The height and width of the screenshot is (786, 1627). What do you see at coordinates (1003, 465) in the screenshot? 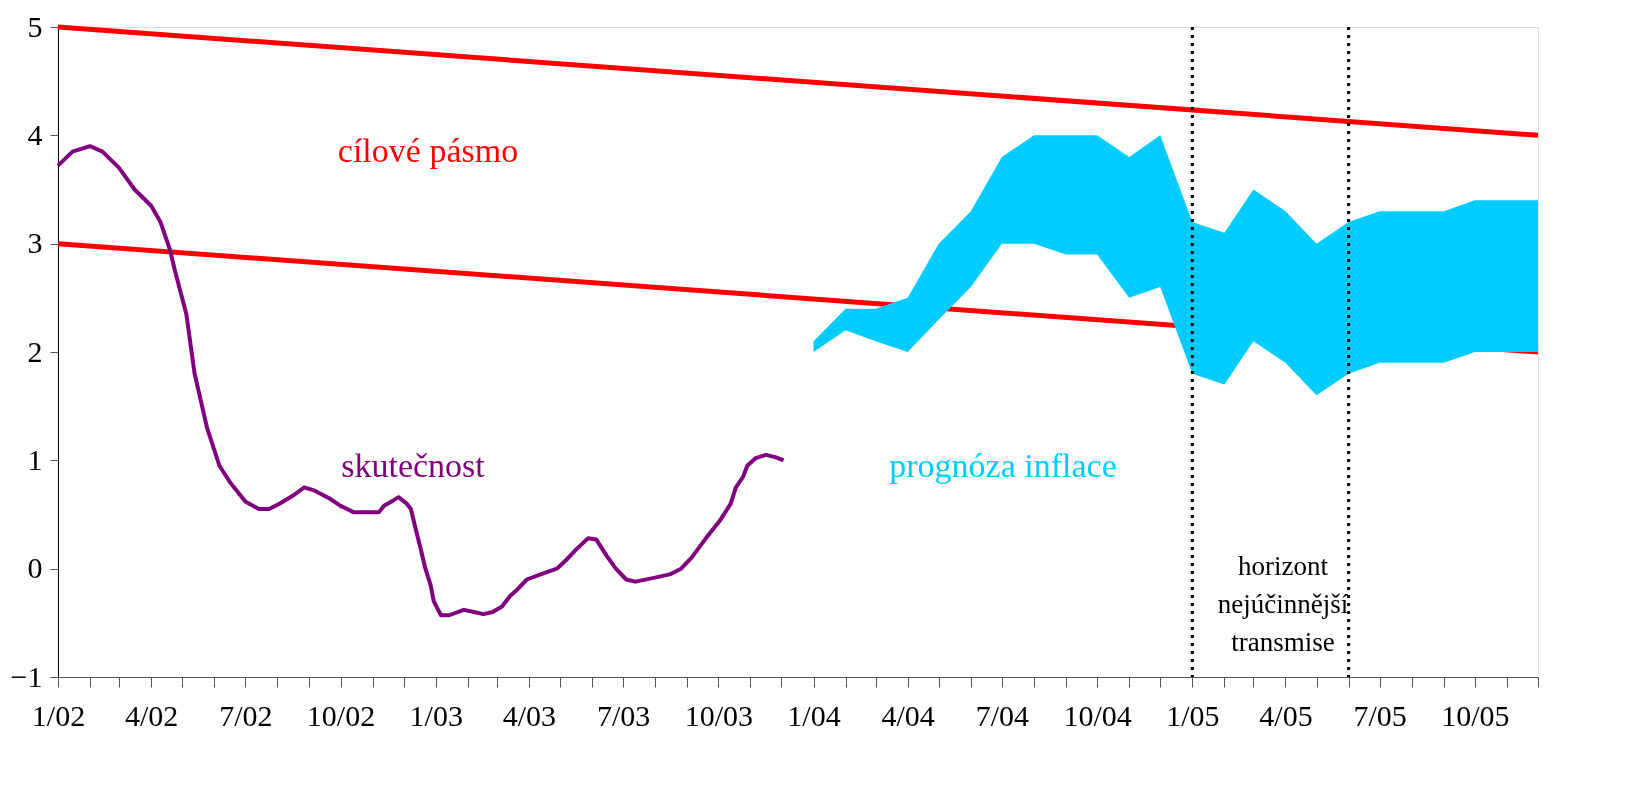
I see `legend-label: prognóza inflace` at bounding box center [1003, 465].